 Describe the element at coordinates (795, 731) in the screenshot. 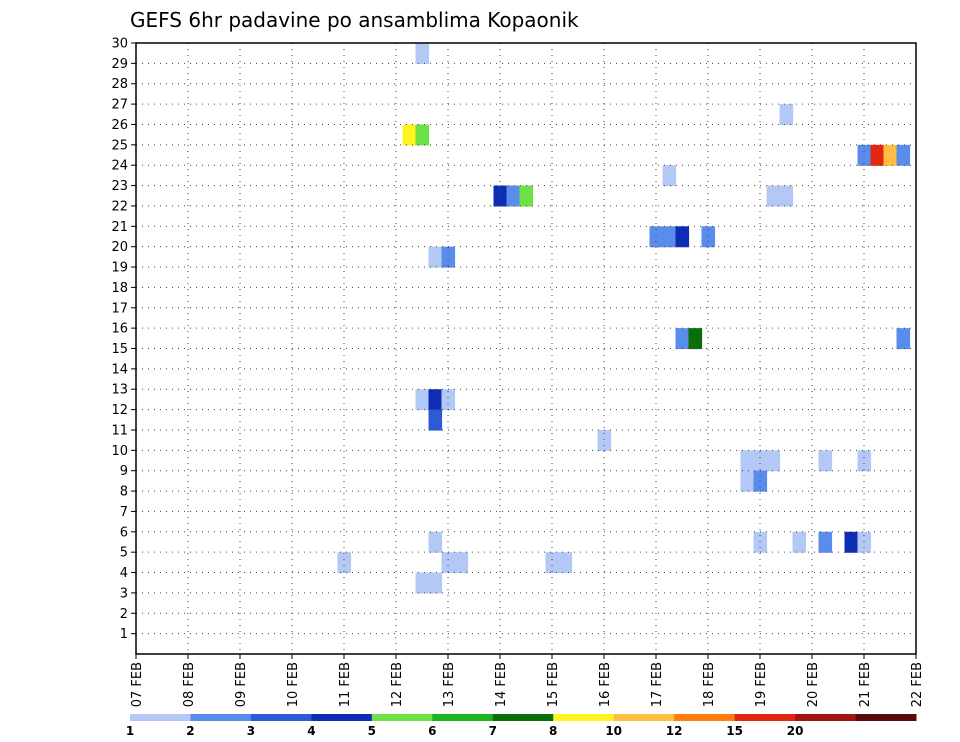

I see `legend-label: 20` at that location.